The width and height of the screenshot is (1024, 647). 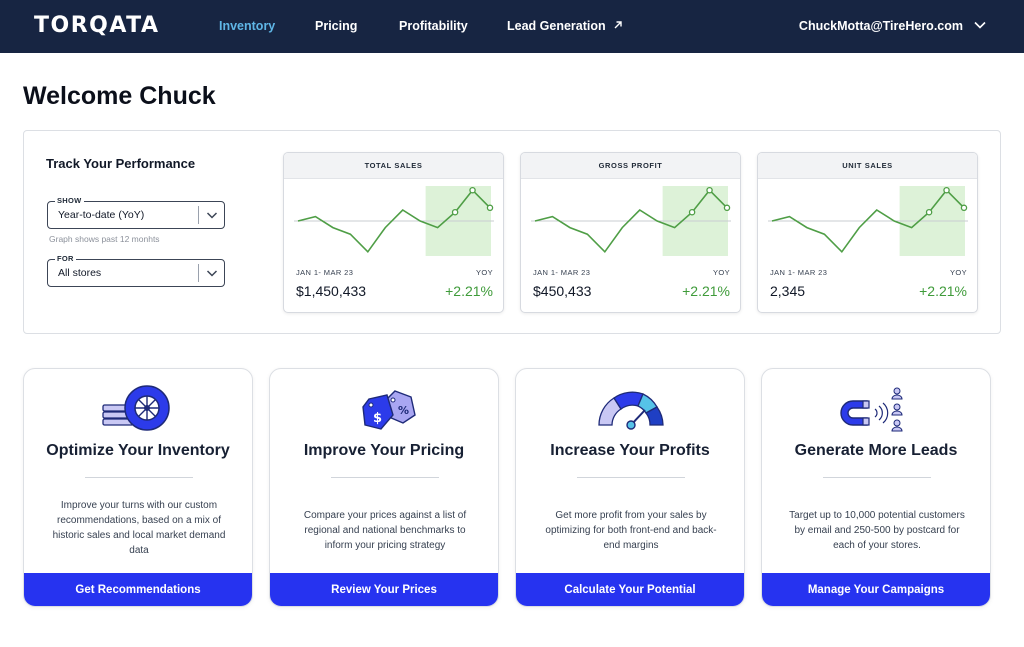 What do you see at coordinates (101, 215) in the screenshot?
I see `show-select-value: Year-to-date (YoY)` at bounding box center [101, 215].